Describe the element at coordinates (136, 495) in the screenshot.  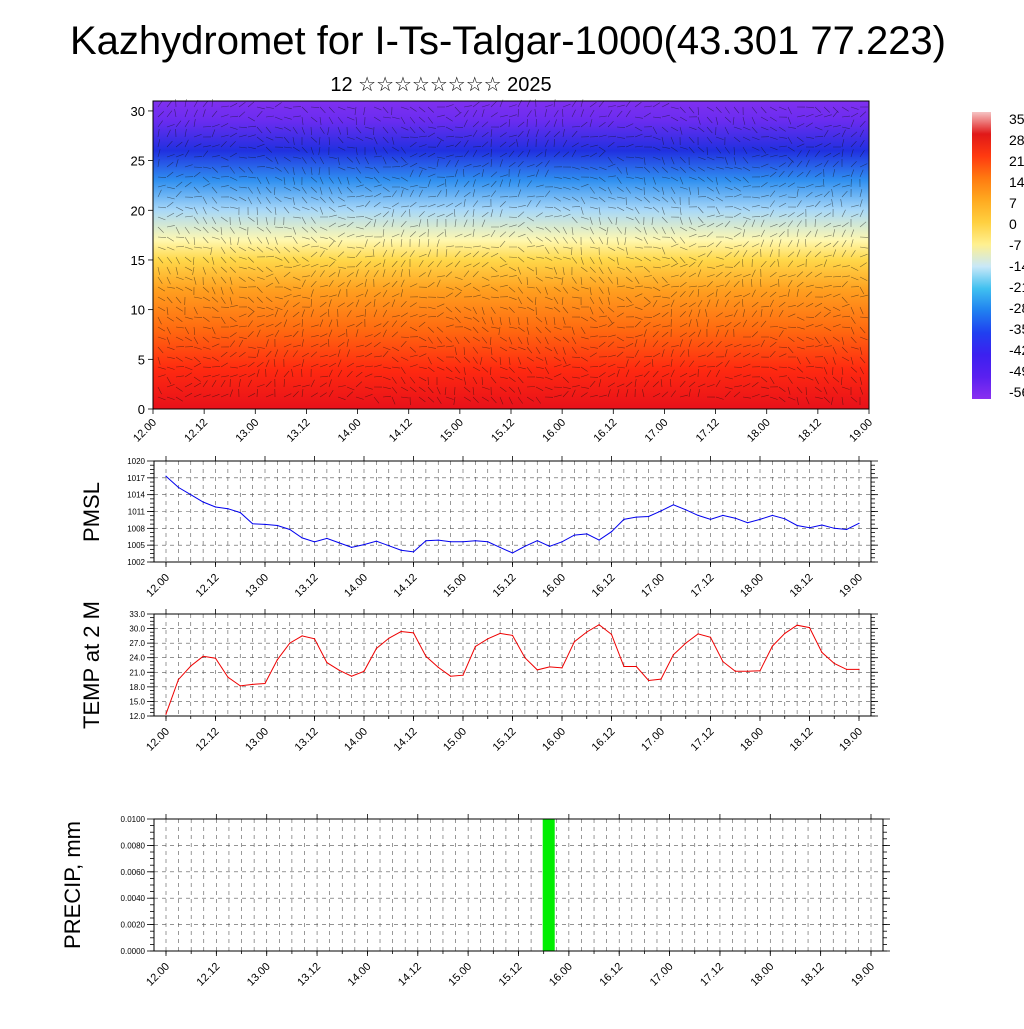
I see `y-tick-label: 1014` at that location.